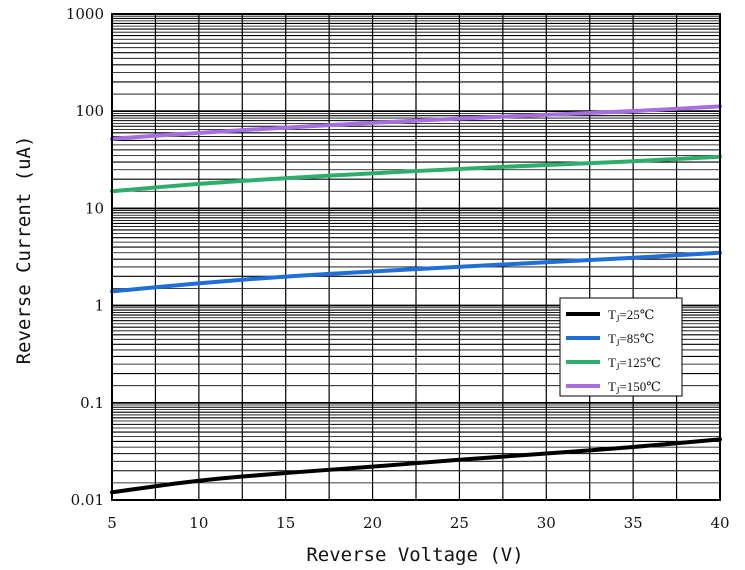  Describe the element at coordinates (99, 306) in the screenshot. I see `y-tick-label: 1` at that location.